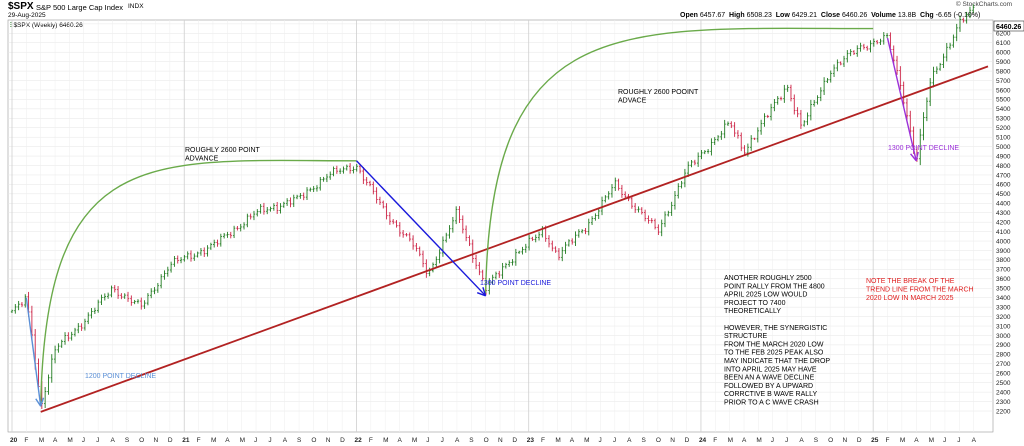  What do you see at coordinates (771, 394) in the screenshot?
I see `annotation-line: CORRCTIVE B WAVE RALLY` at bounding box center [771, 394].